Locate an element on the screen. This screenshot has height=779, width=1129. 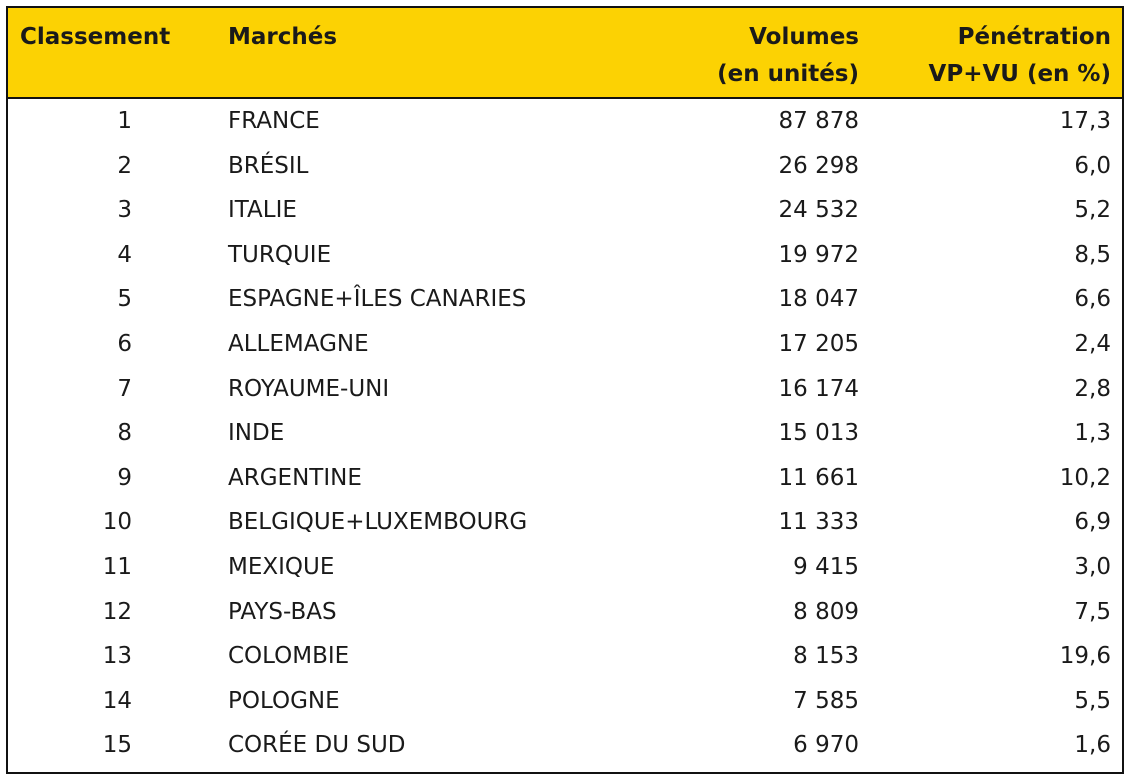
table-cell: 19 972 is located at coordinates (818, 254).